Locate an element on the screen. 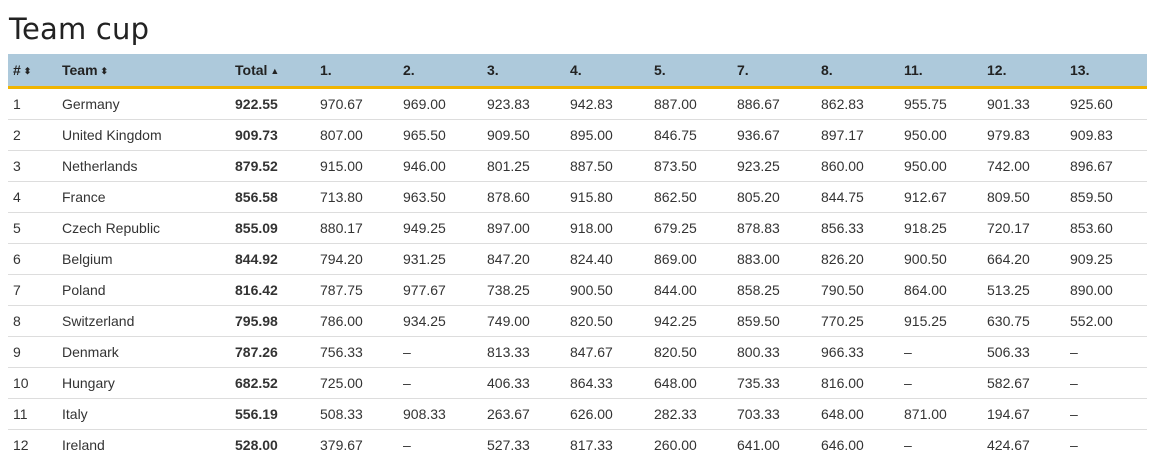 The height and width of the screenshot is (467, 1171). round-score-cell: 813.33 is located at coordinates (523, 352).